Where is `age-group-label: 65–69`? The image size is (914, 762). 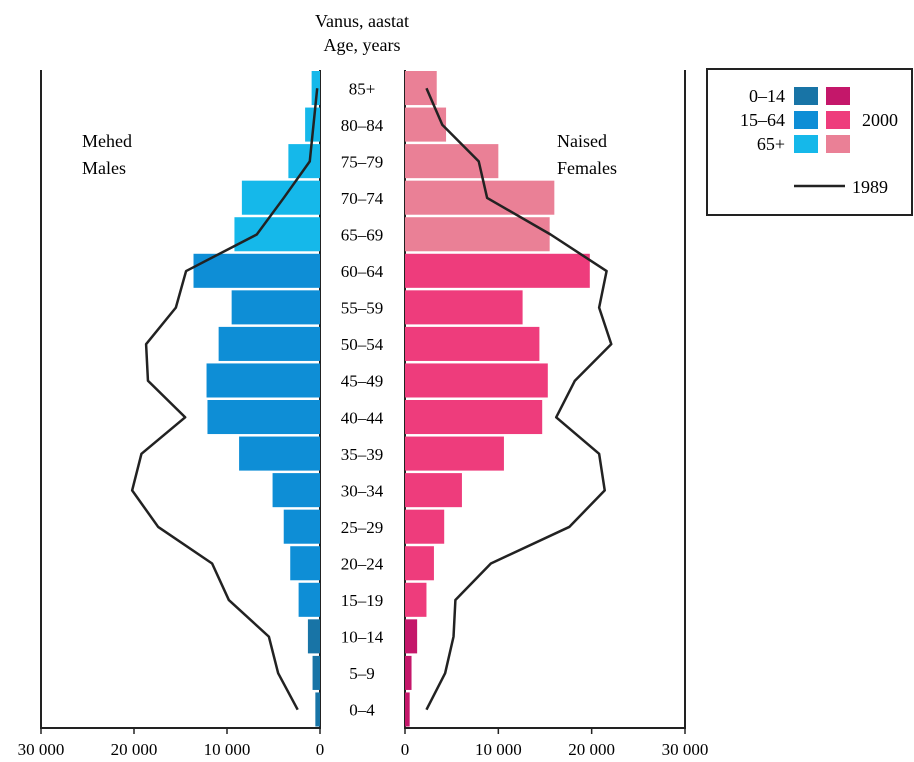
age-group-label: 65–69 is located at coordinates (362, 235).